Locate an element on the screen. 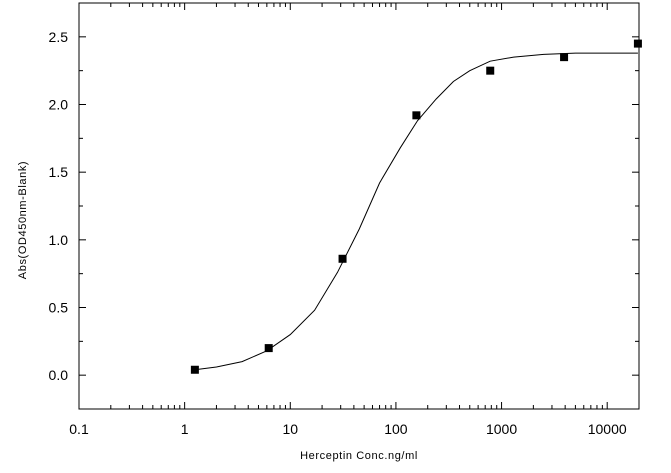 This screenshot has height=473, width=671. x-tick-label: 10 is located at coordinates (290, 429).